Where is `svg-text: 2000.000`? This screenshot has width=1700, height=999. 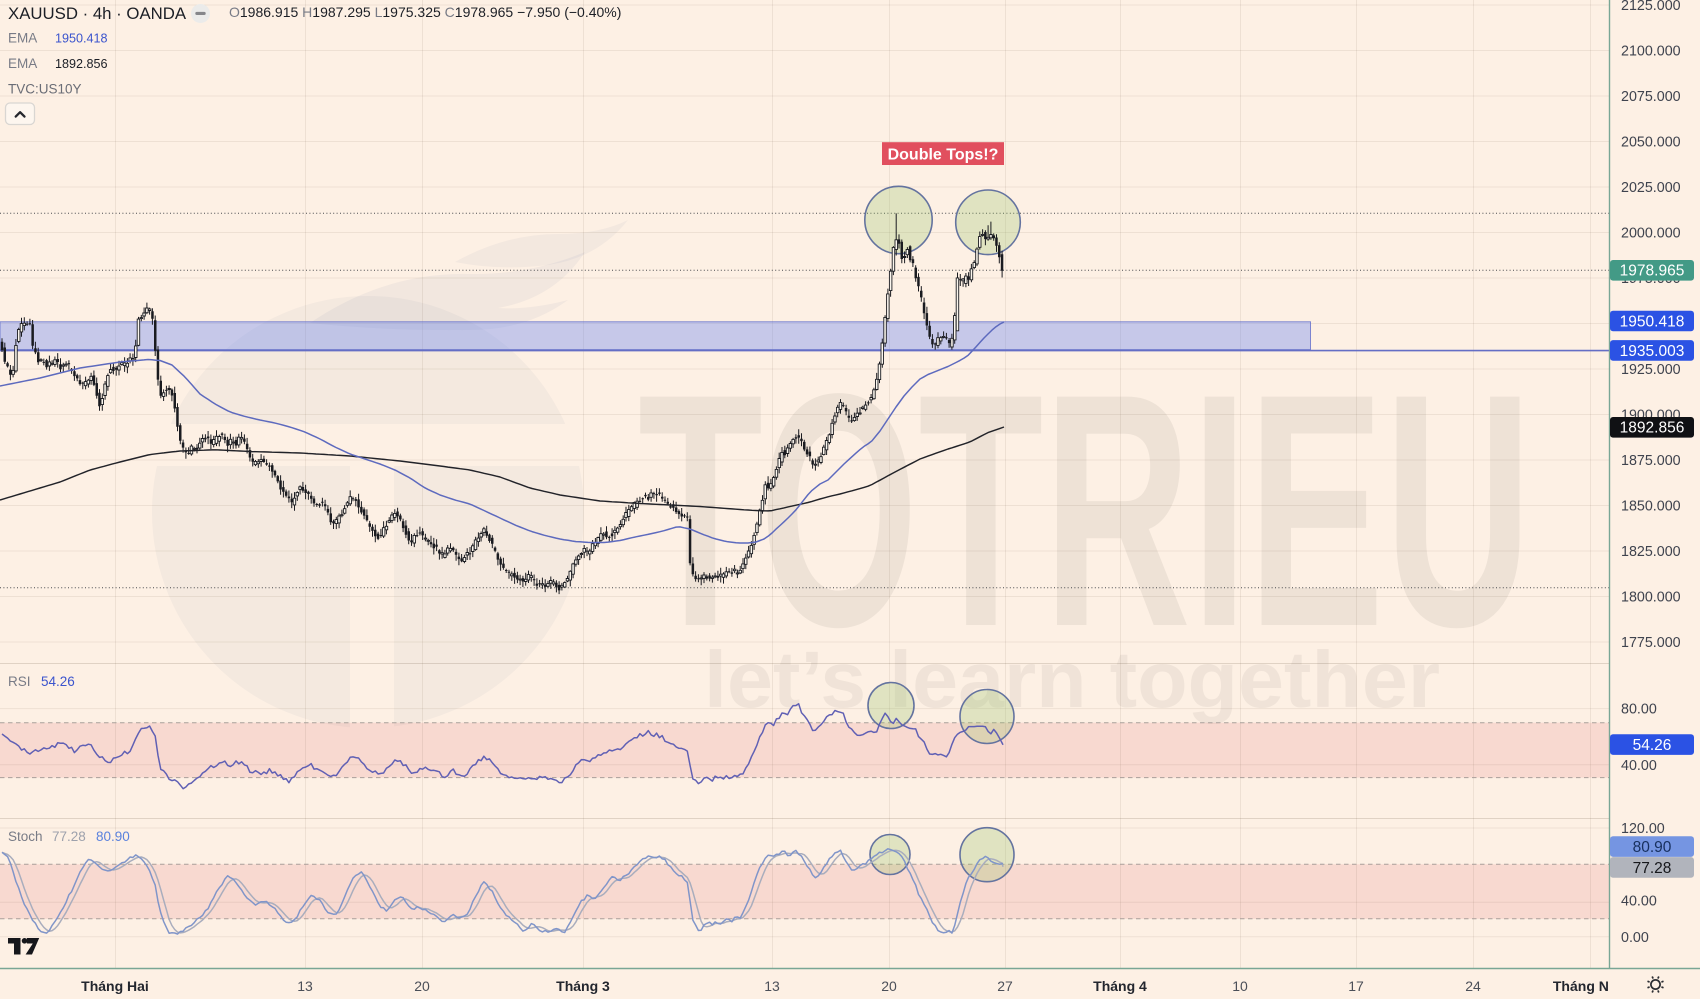 svg-text: 2000.000 is located at coordinates (1651, 234).